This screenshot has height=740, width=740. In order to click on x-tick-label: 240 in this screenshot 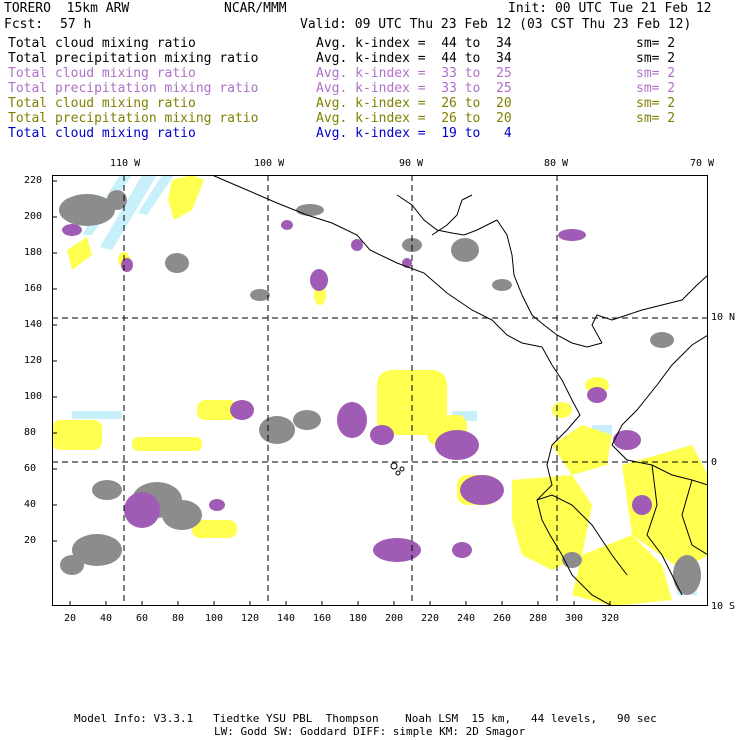, I will do `click(466, 618)`.